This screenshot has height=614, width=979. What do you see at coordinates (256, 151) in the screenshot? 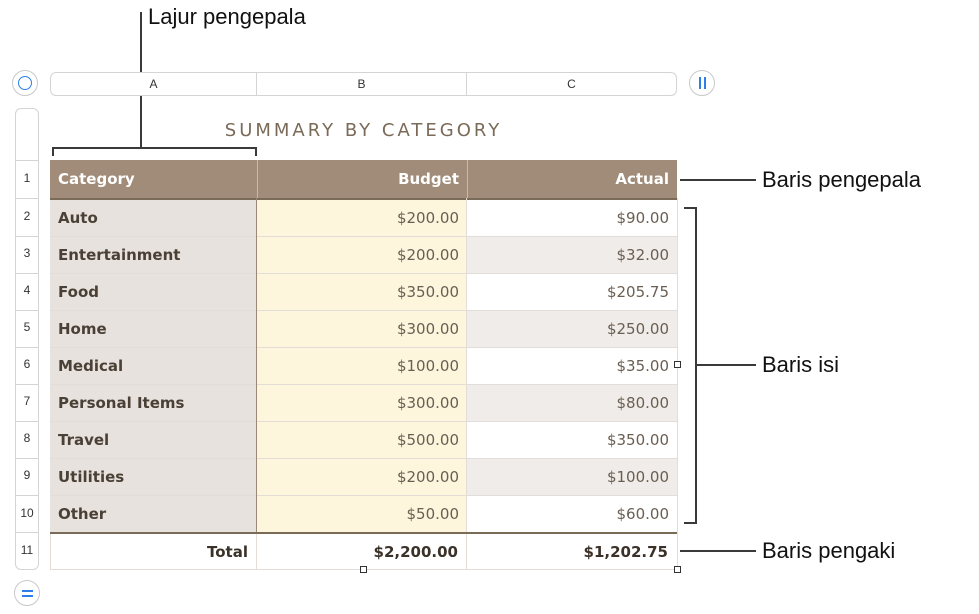
I see `header-column-bracket-right` at bounding box center [256, 151].